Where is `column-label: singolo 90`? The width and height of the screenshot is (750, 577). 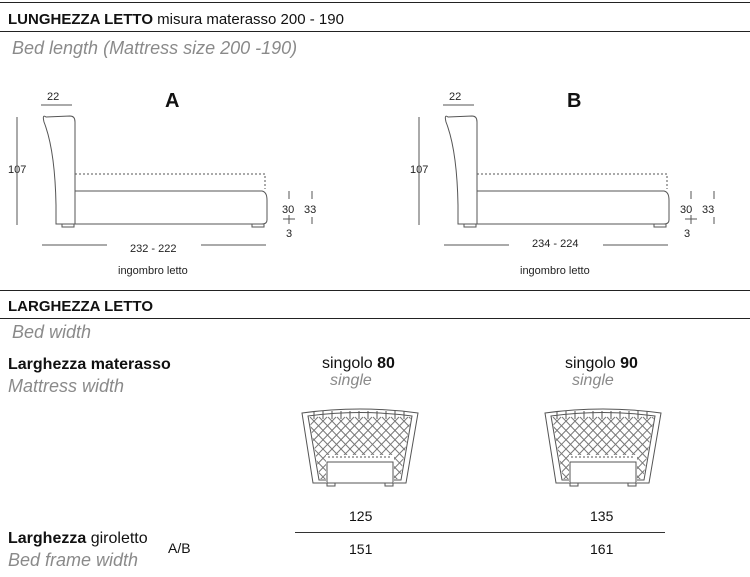 column-label: singolo 90 is located at coordinates (601, 363).